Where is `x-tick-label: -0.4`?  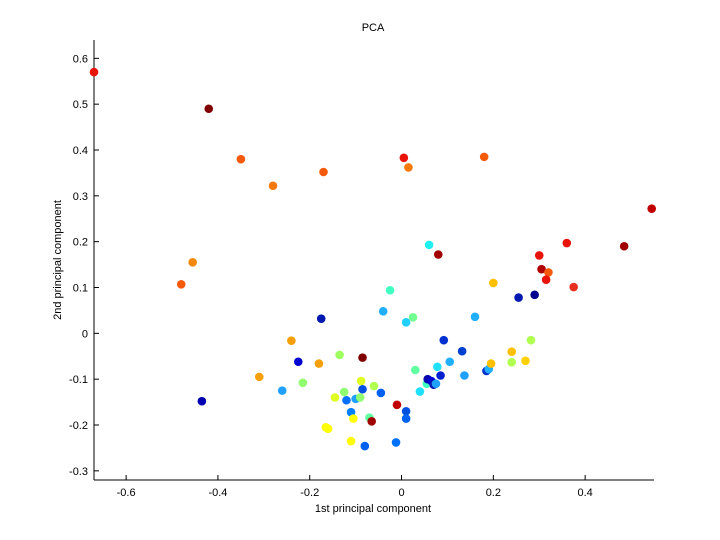 x-tick-label: -0.4 is located at coordinates (217, 493).